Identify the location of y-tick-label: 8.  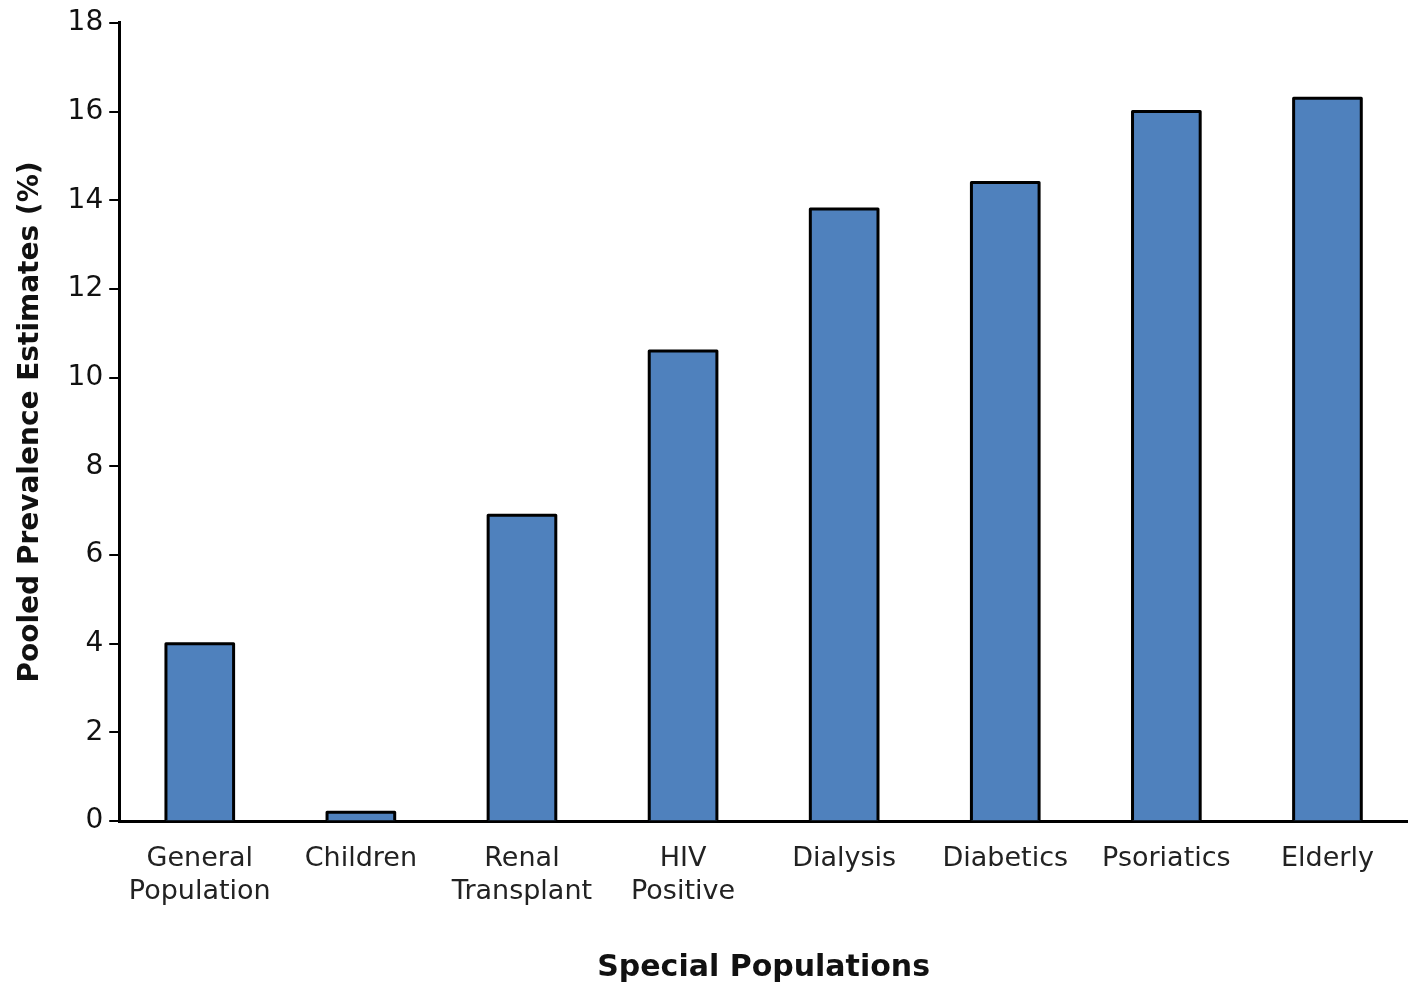
(94, 464).